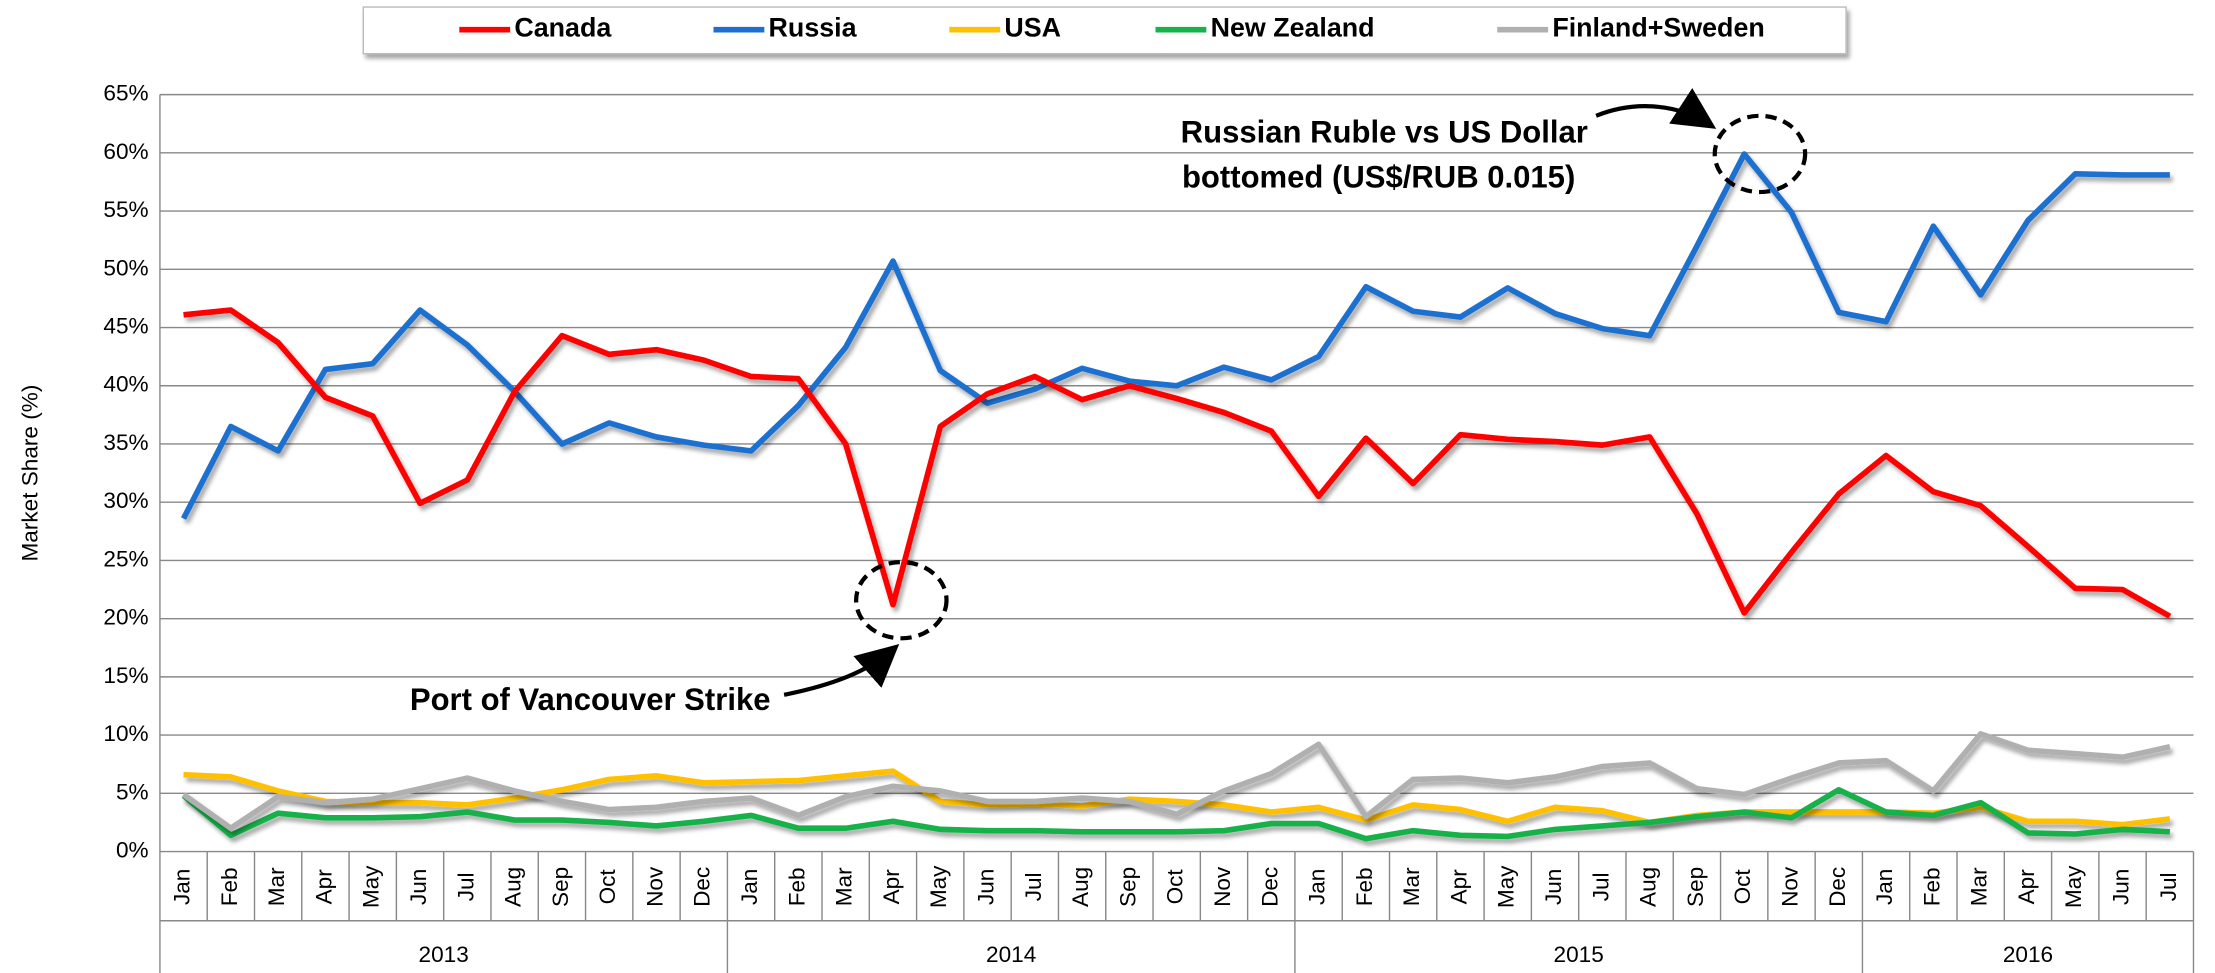 Image resolution: width=2215 pixels, height=973 pixels. Describe the element at coordinates (563, 28) in the screenshot. I see `legend-label: Canada` at that location.